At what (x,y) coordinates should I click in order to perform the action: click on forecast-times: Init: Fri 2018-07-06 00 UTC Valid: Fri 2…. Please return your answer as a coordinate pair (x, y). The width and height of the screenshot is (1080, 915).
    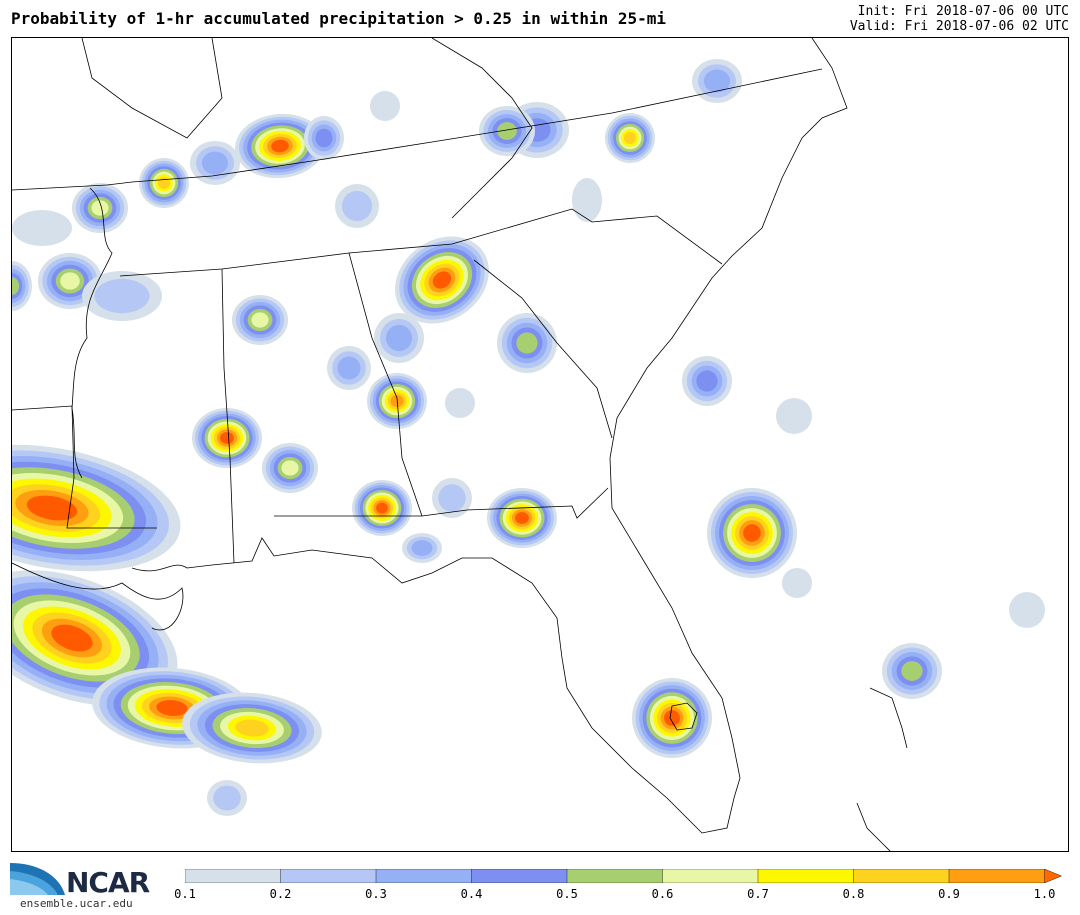
    Looking at the image, I should click on (959, 19).